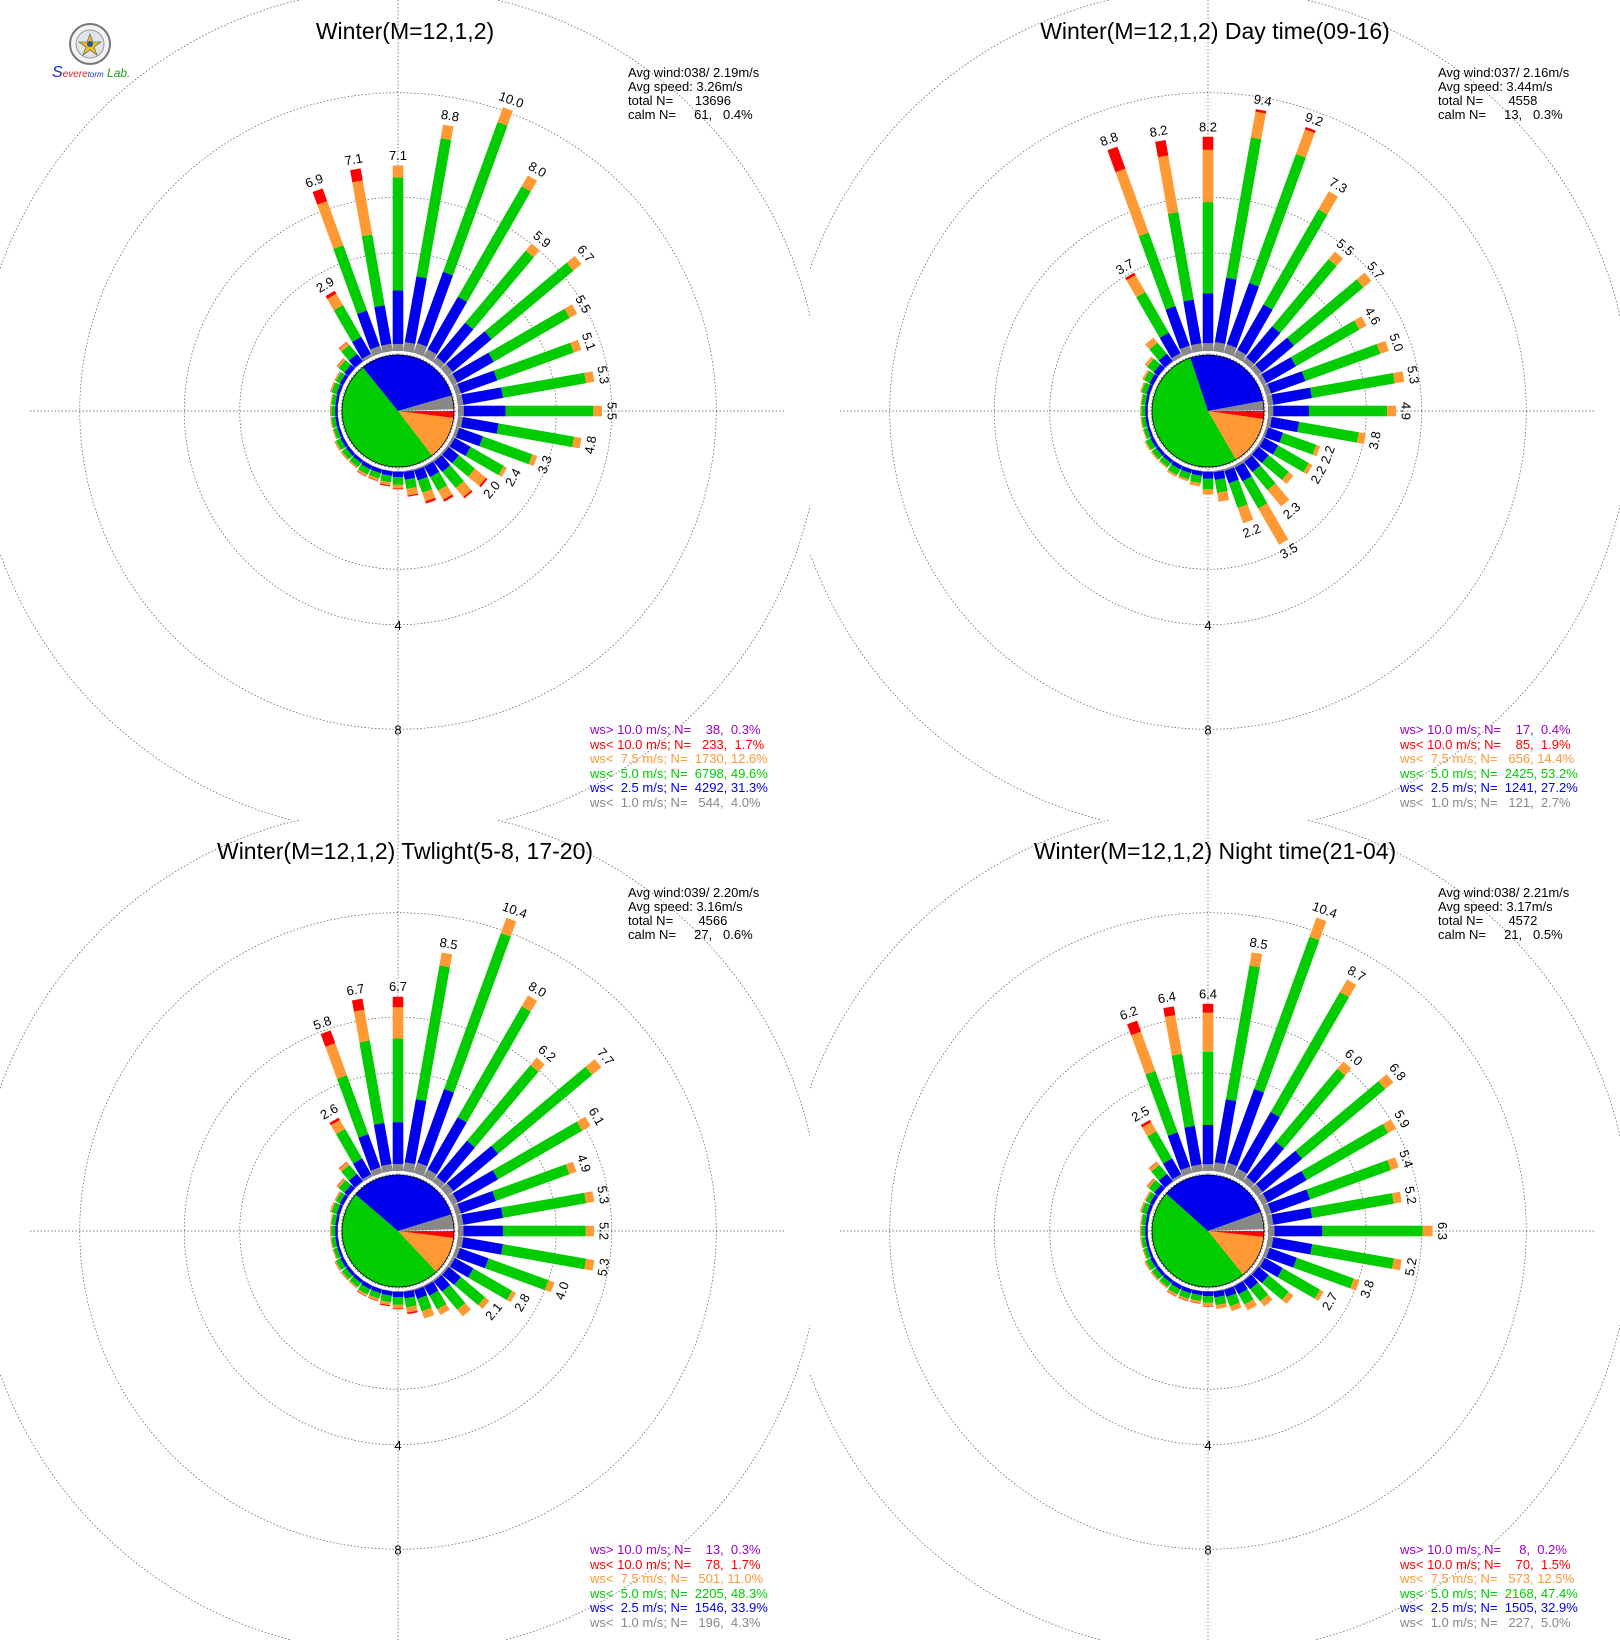 This screenshot has width=1620, height=1640. What do you see at coordinates (1236, 1234) in the screenshot?
I see `pie-slice` at bounding box center [1236, 1234].